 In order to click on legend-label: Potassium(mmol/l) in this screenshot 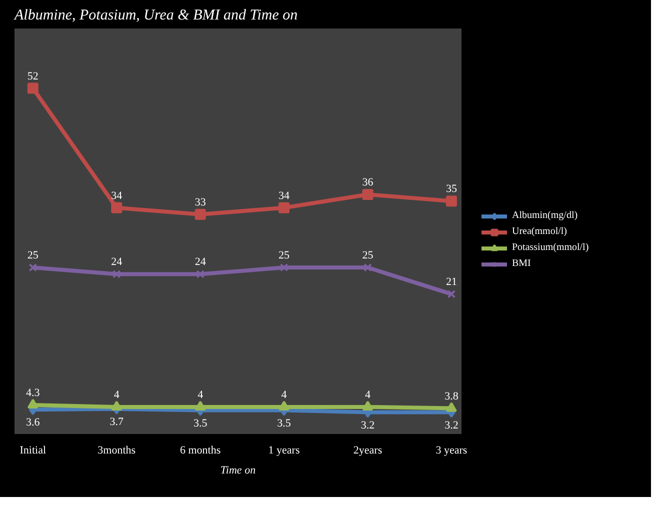, I will do `click(550, 247)`.